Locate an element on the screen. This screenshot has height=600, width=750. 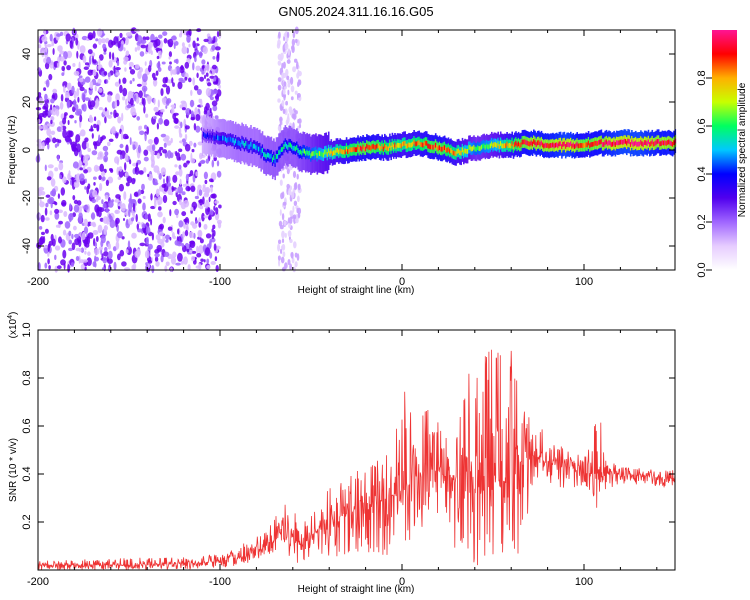
spectrogram-ridge is located at coordinates (439, 148).